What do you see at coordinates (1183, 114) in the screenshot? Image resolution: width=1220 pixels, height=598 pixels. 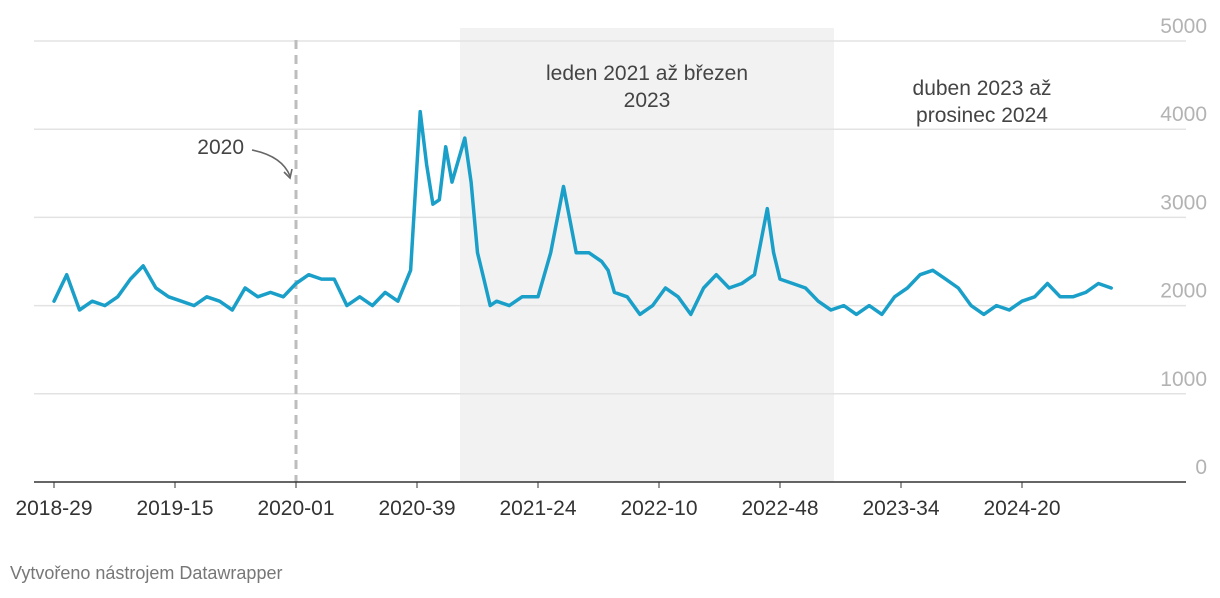 I see `y-tick-label: 4000` at bounding box center [1183, 114].